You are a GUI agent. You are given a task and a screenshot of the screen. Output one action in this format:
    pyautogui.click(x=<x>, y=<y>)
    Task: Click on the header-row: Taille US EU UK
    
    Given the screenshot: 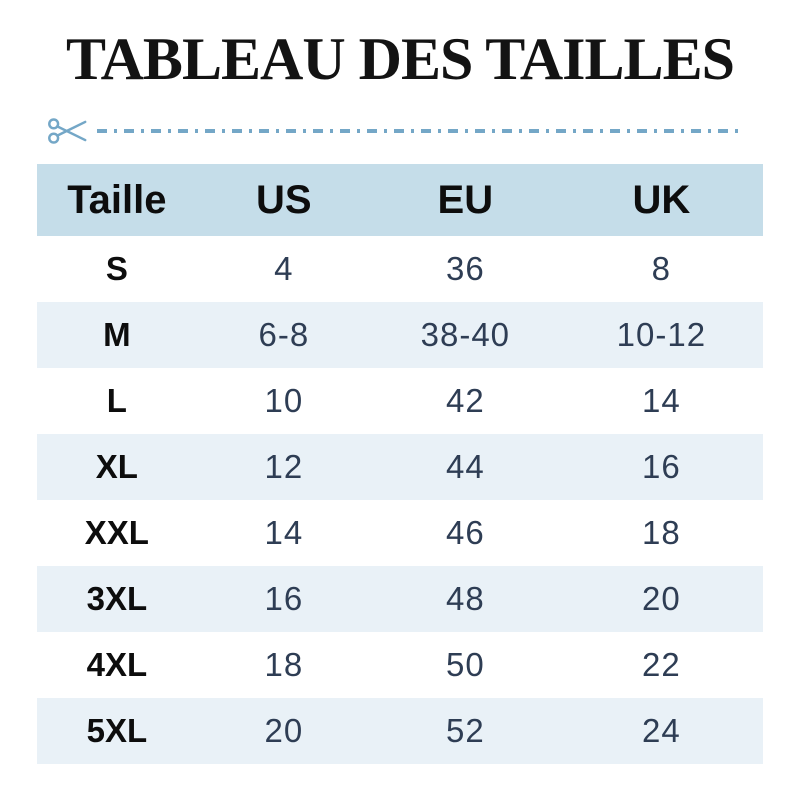 What is the action you would take?
    pyautogui.click(x=400, y=200)
    